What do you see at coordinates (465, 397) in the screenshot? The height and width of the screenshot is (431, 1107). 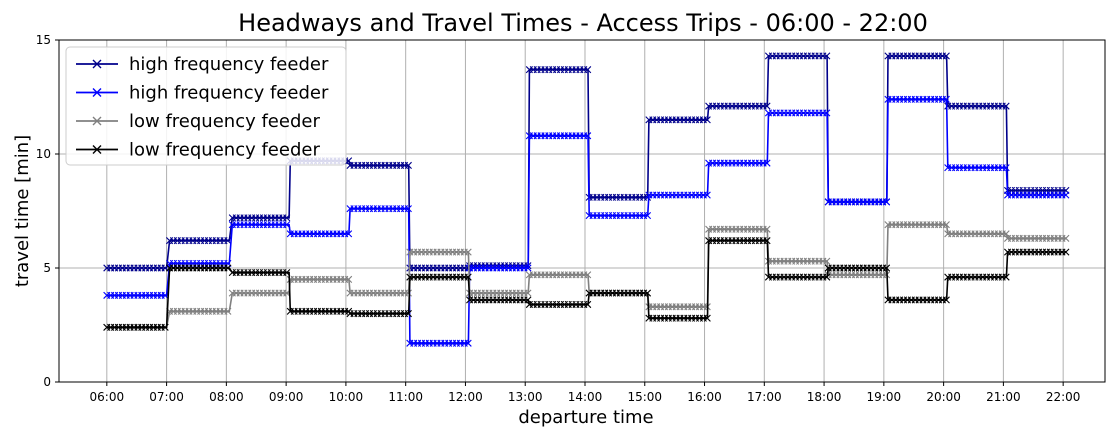 I see `x-tick-label: 12:00` at bounding box center [465, 397].